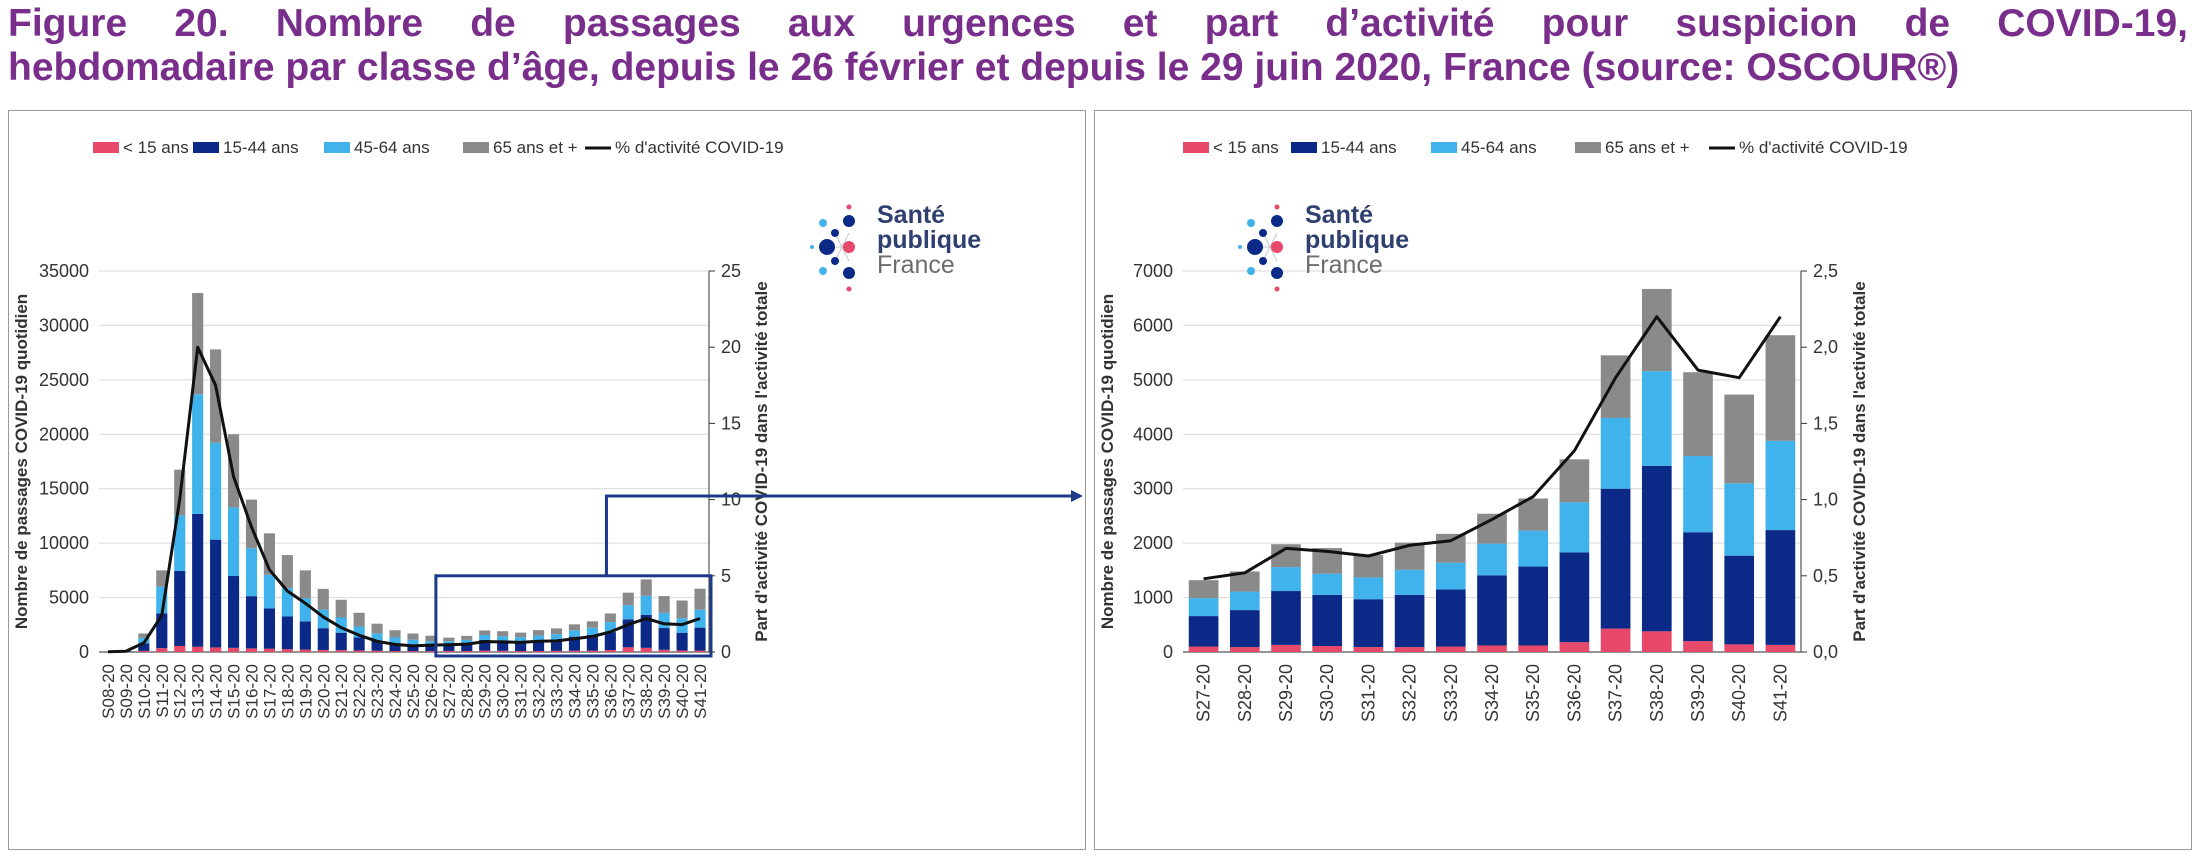 Image resolution: width=2200 pixels, height=865 pixels. What do you see at coordinates (1825, 271) in the screenshot?
I see `y2-tick-label: 2,5` at bounding box center [1825, 271].